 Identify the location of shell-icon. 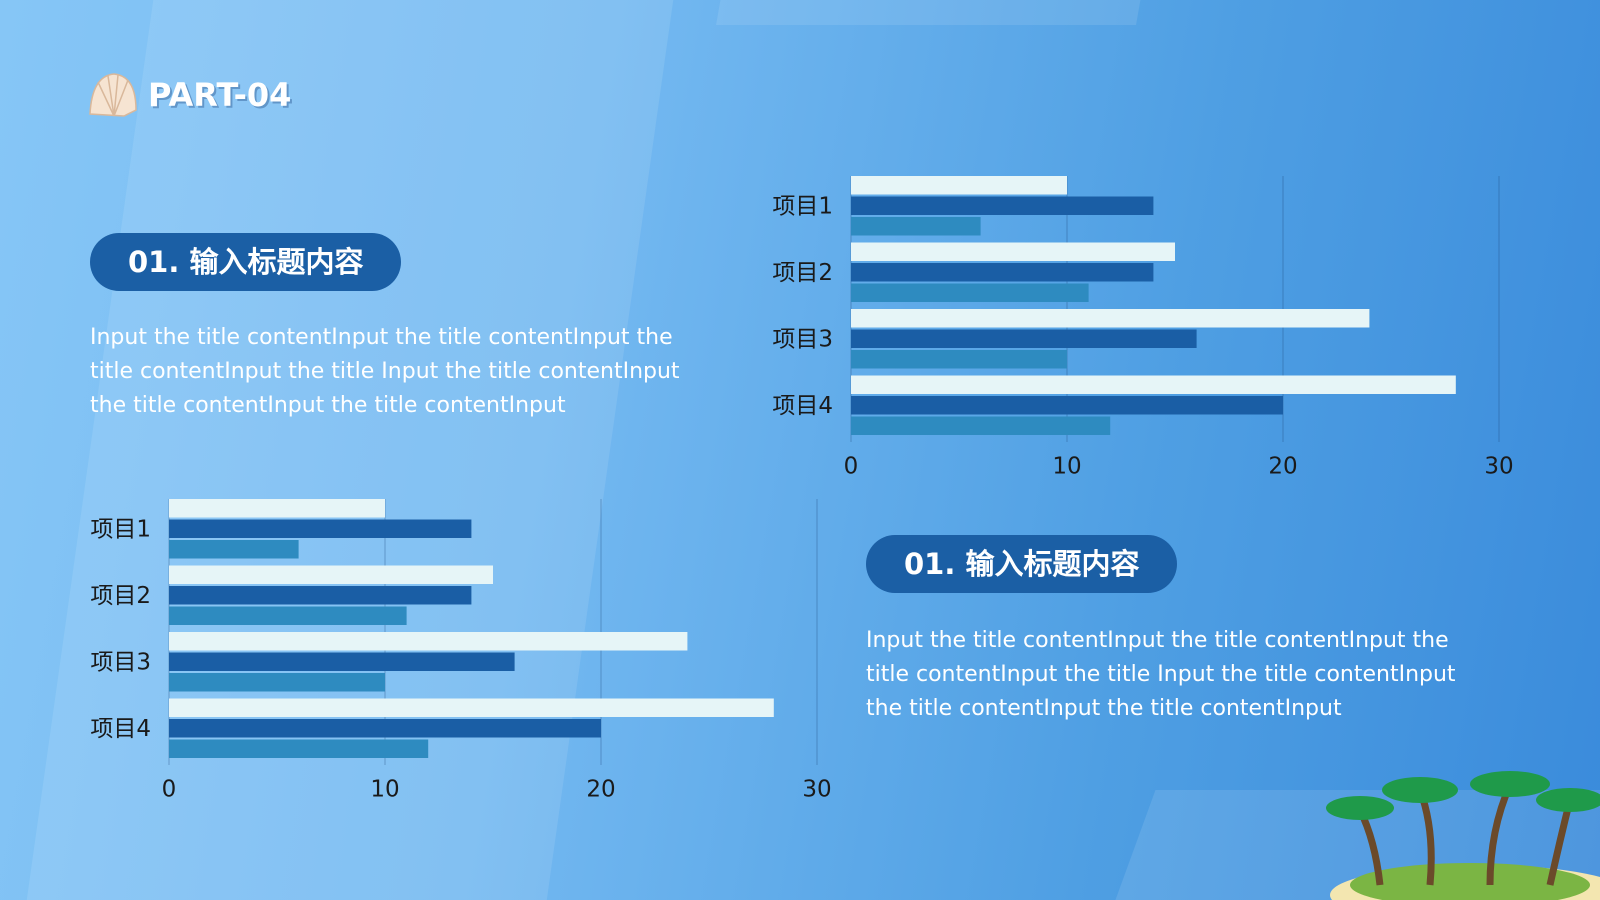
(113, 95).